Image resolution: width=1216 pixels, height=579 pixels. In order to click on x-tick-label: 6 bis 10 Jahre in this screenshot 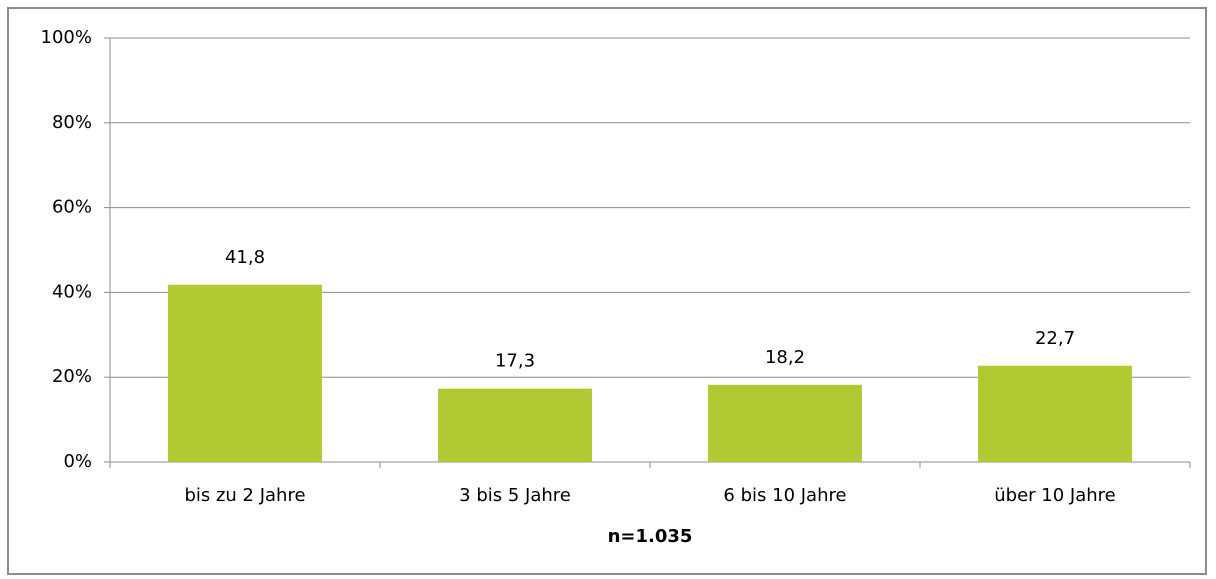, I will do `click(784, 495)`.